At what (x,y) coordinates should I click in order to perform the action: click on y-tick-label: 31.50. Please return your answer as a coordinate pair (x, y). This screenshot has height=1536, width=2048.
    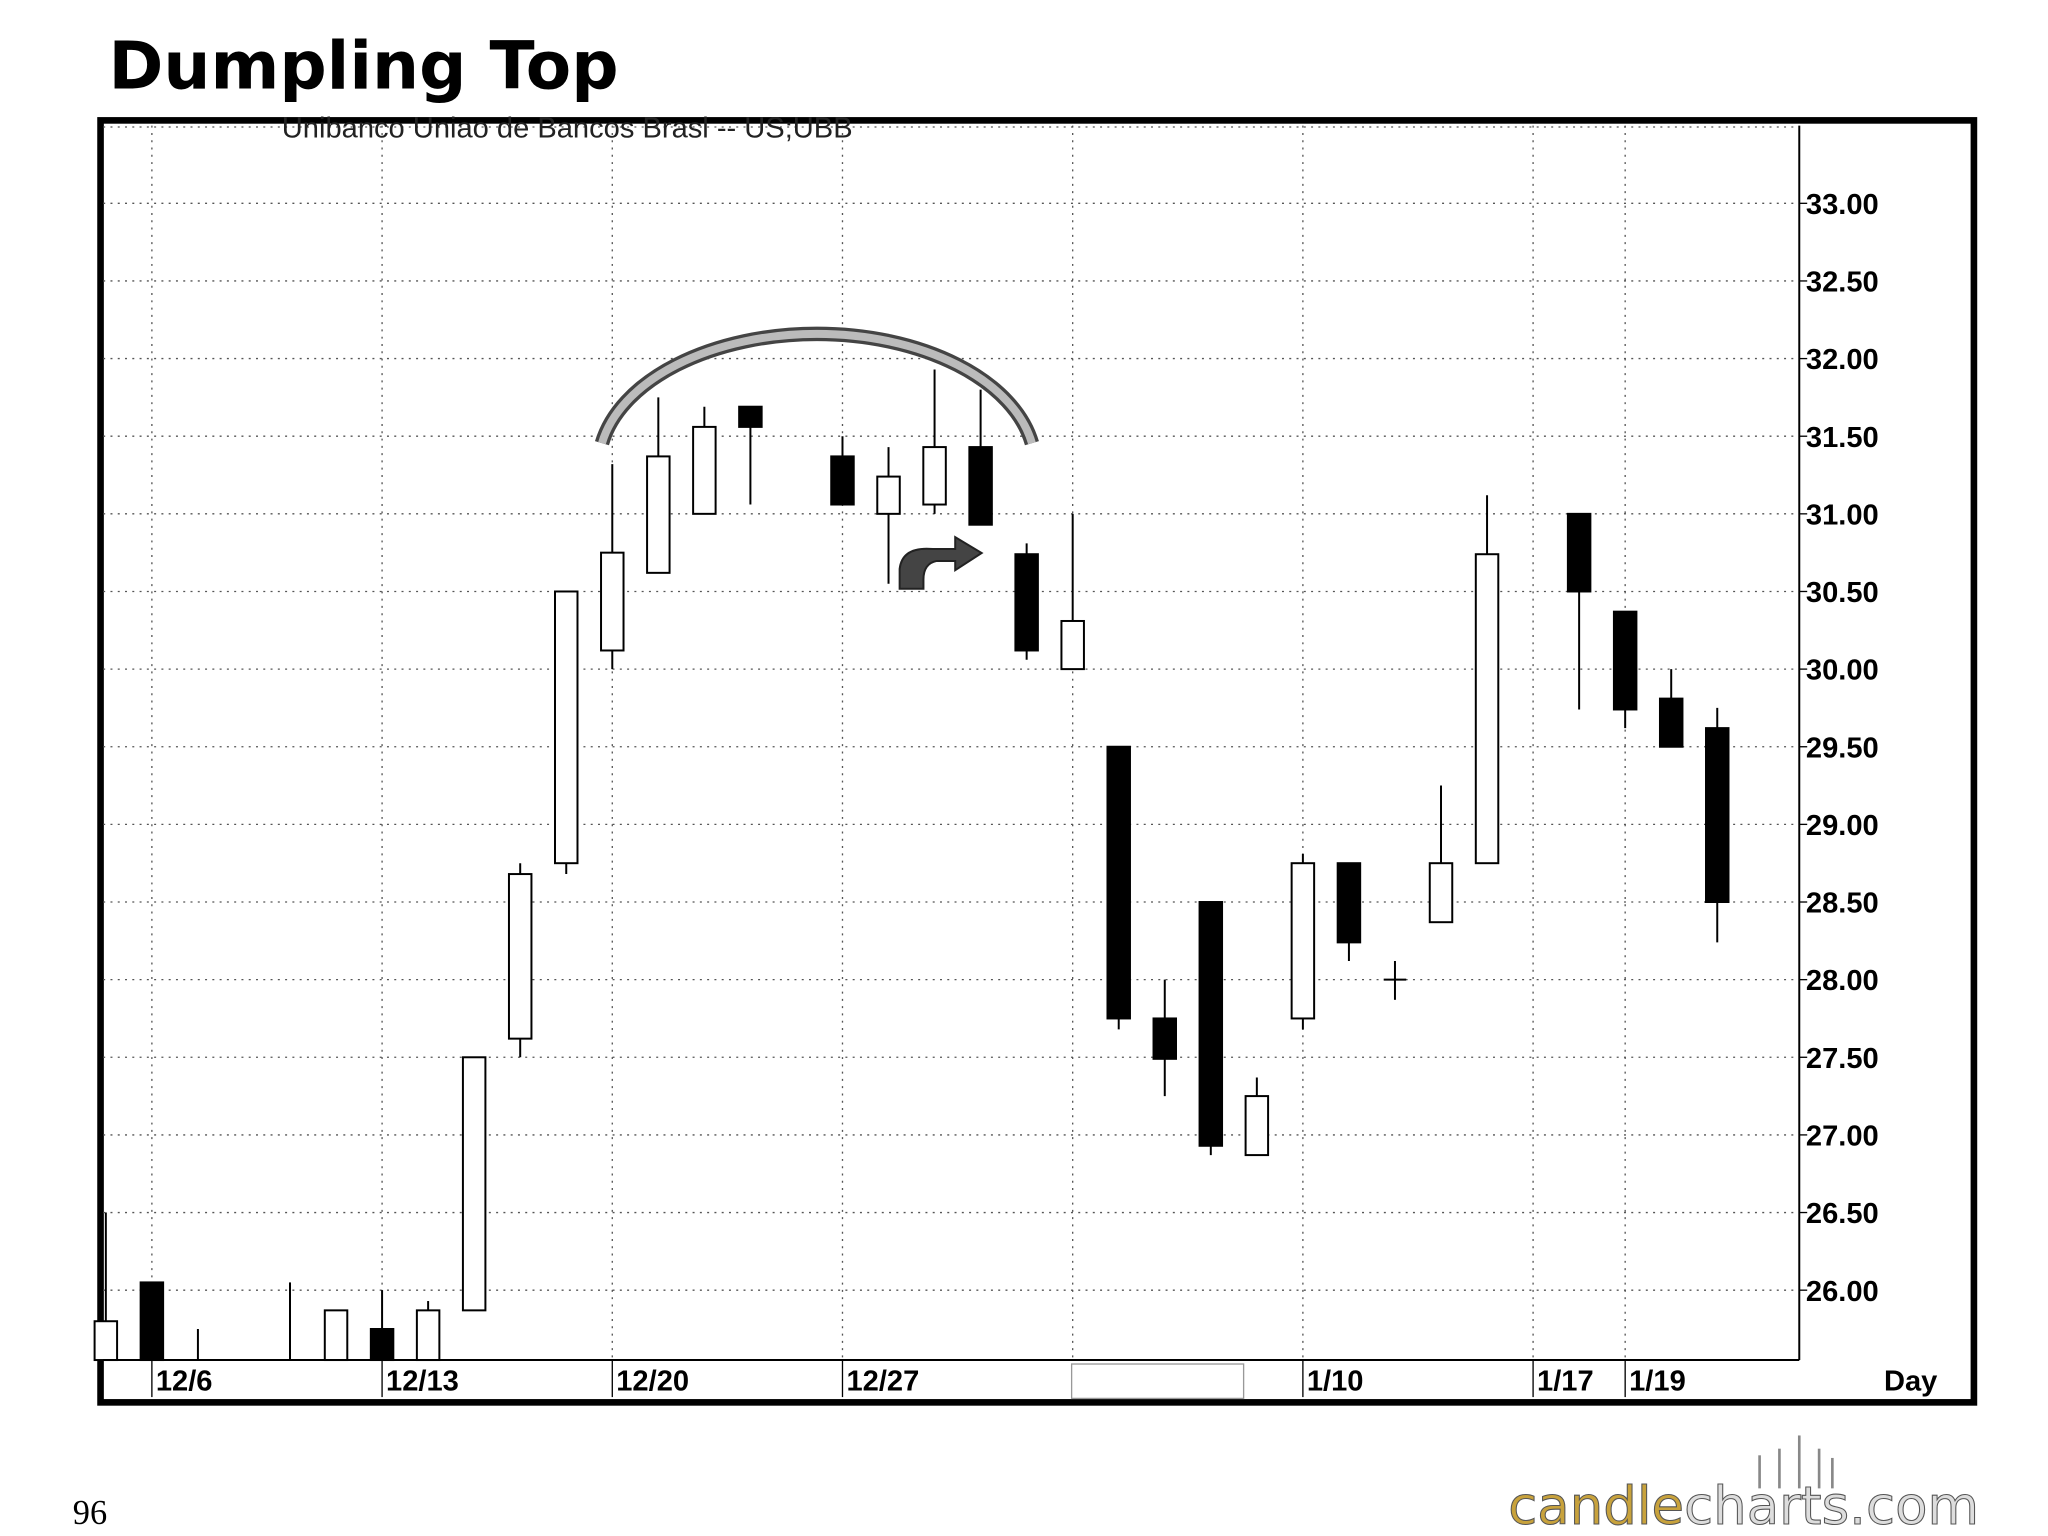
    Looking at the image, I should click on (1842, 438).